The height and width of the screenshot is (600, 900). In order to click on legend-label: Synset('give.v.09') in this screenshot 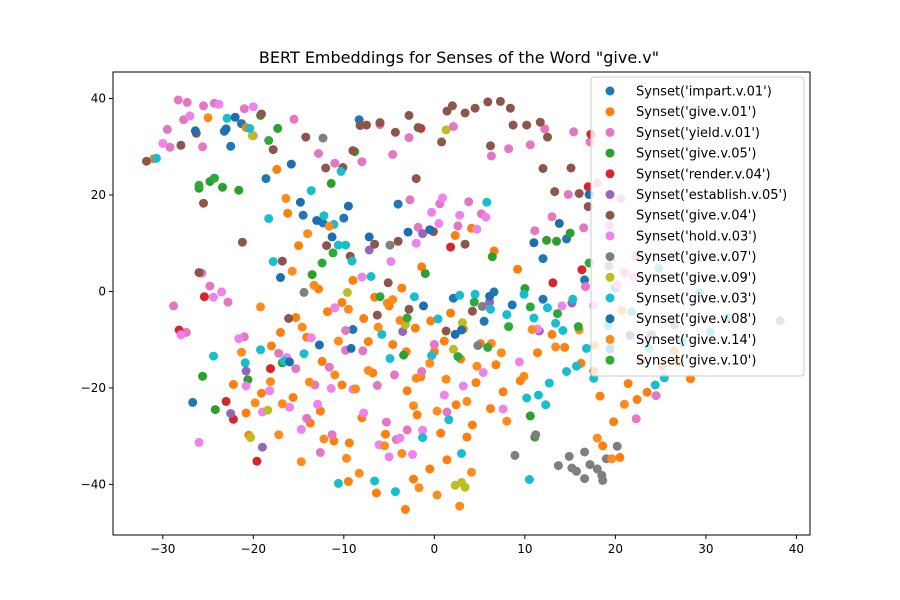, I will do `click(696, 278)`.